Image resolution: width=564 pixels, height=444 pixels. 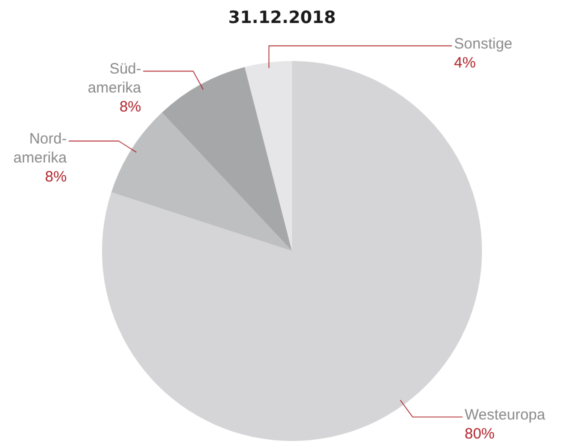 I want to click on slice-label: Süd- amerika, so click(x=115, y=78).